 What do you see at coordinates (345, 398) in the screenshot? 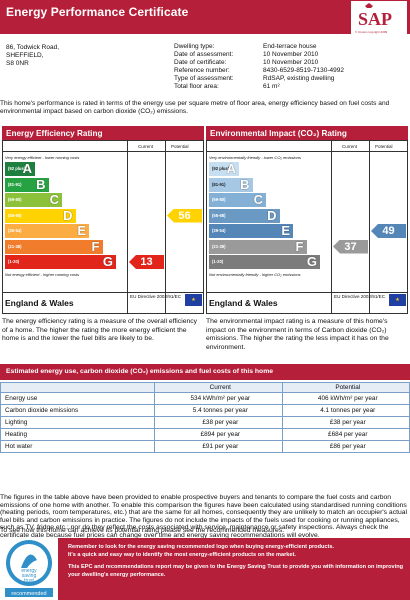
I see `table-cell: 406 kWh/m² per year` at bounding box center [345, 398].